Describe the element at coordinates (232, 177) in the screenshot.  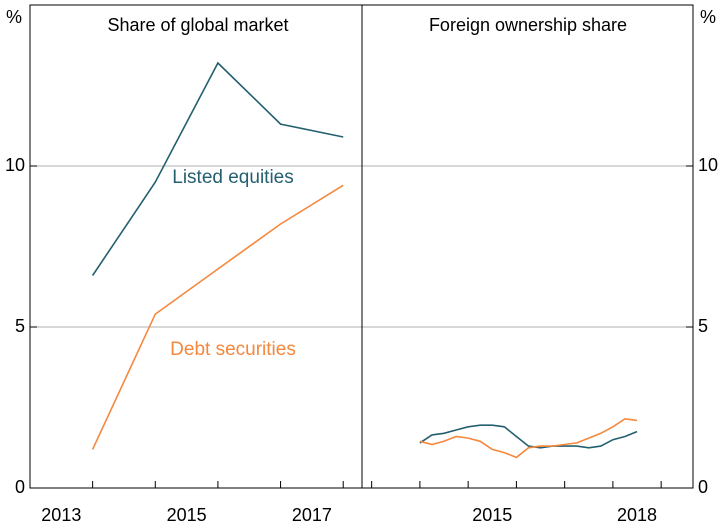
I see `series-label: Listed equities` at that location.